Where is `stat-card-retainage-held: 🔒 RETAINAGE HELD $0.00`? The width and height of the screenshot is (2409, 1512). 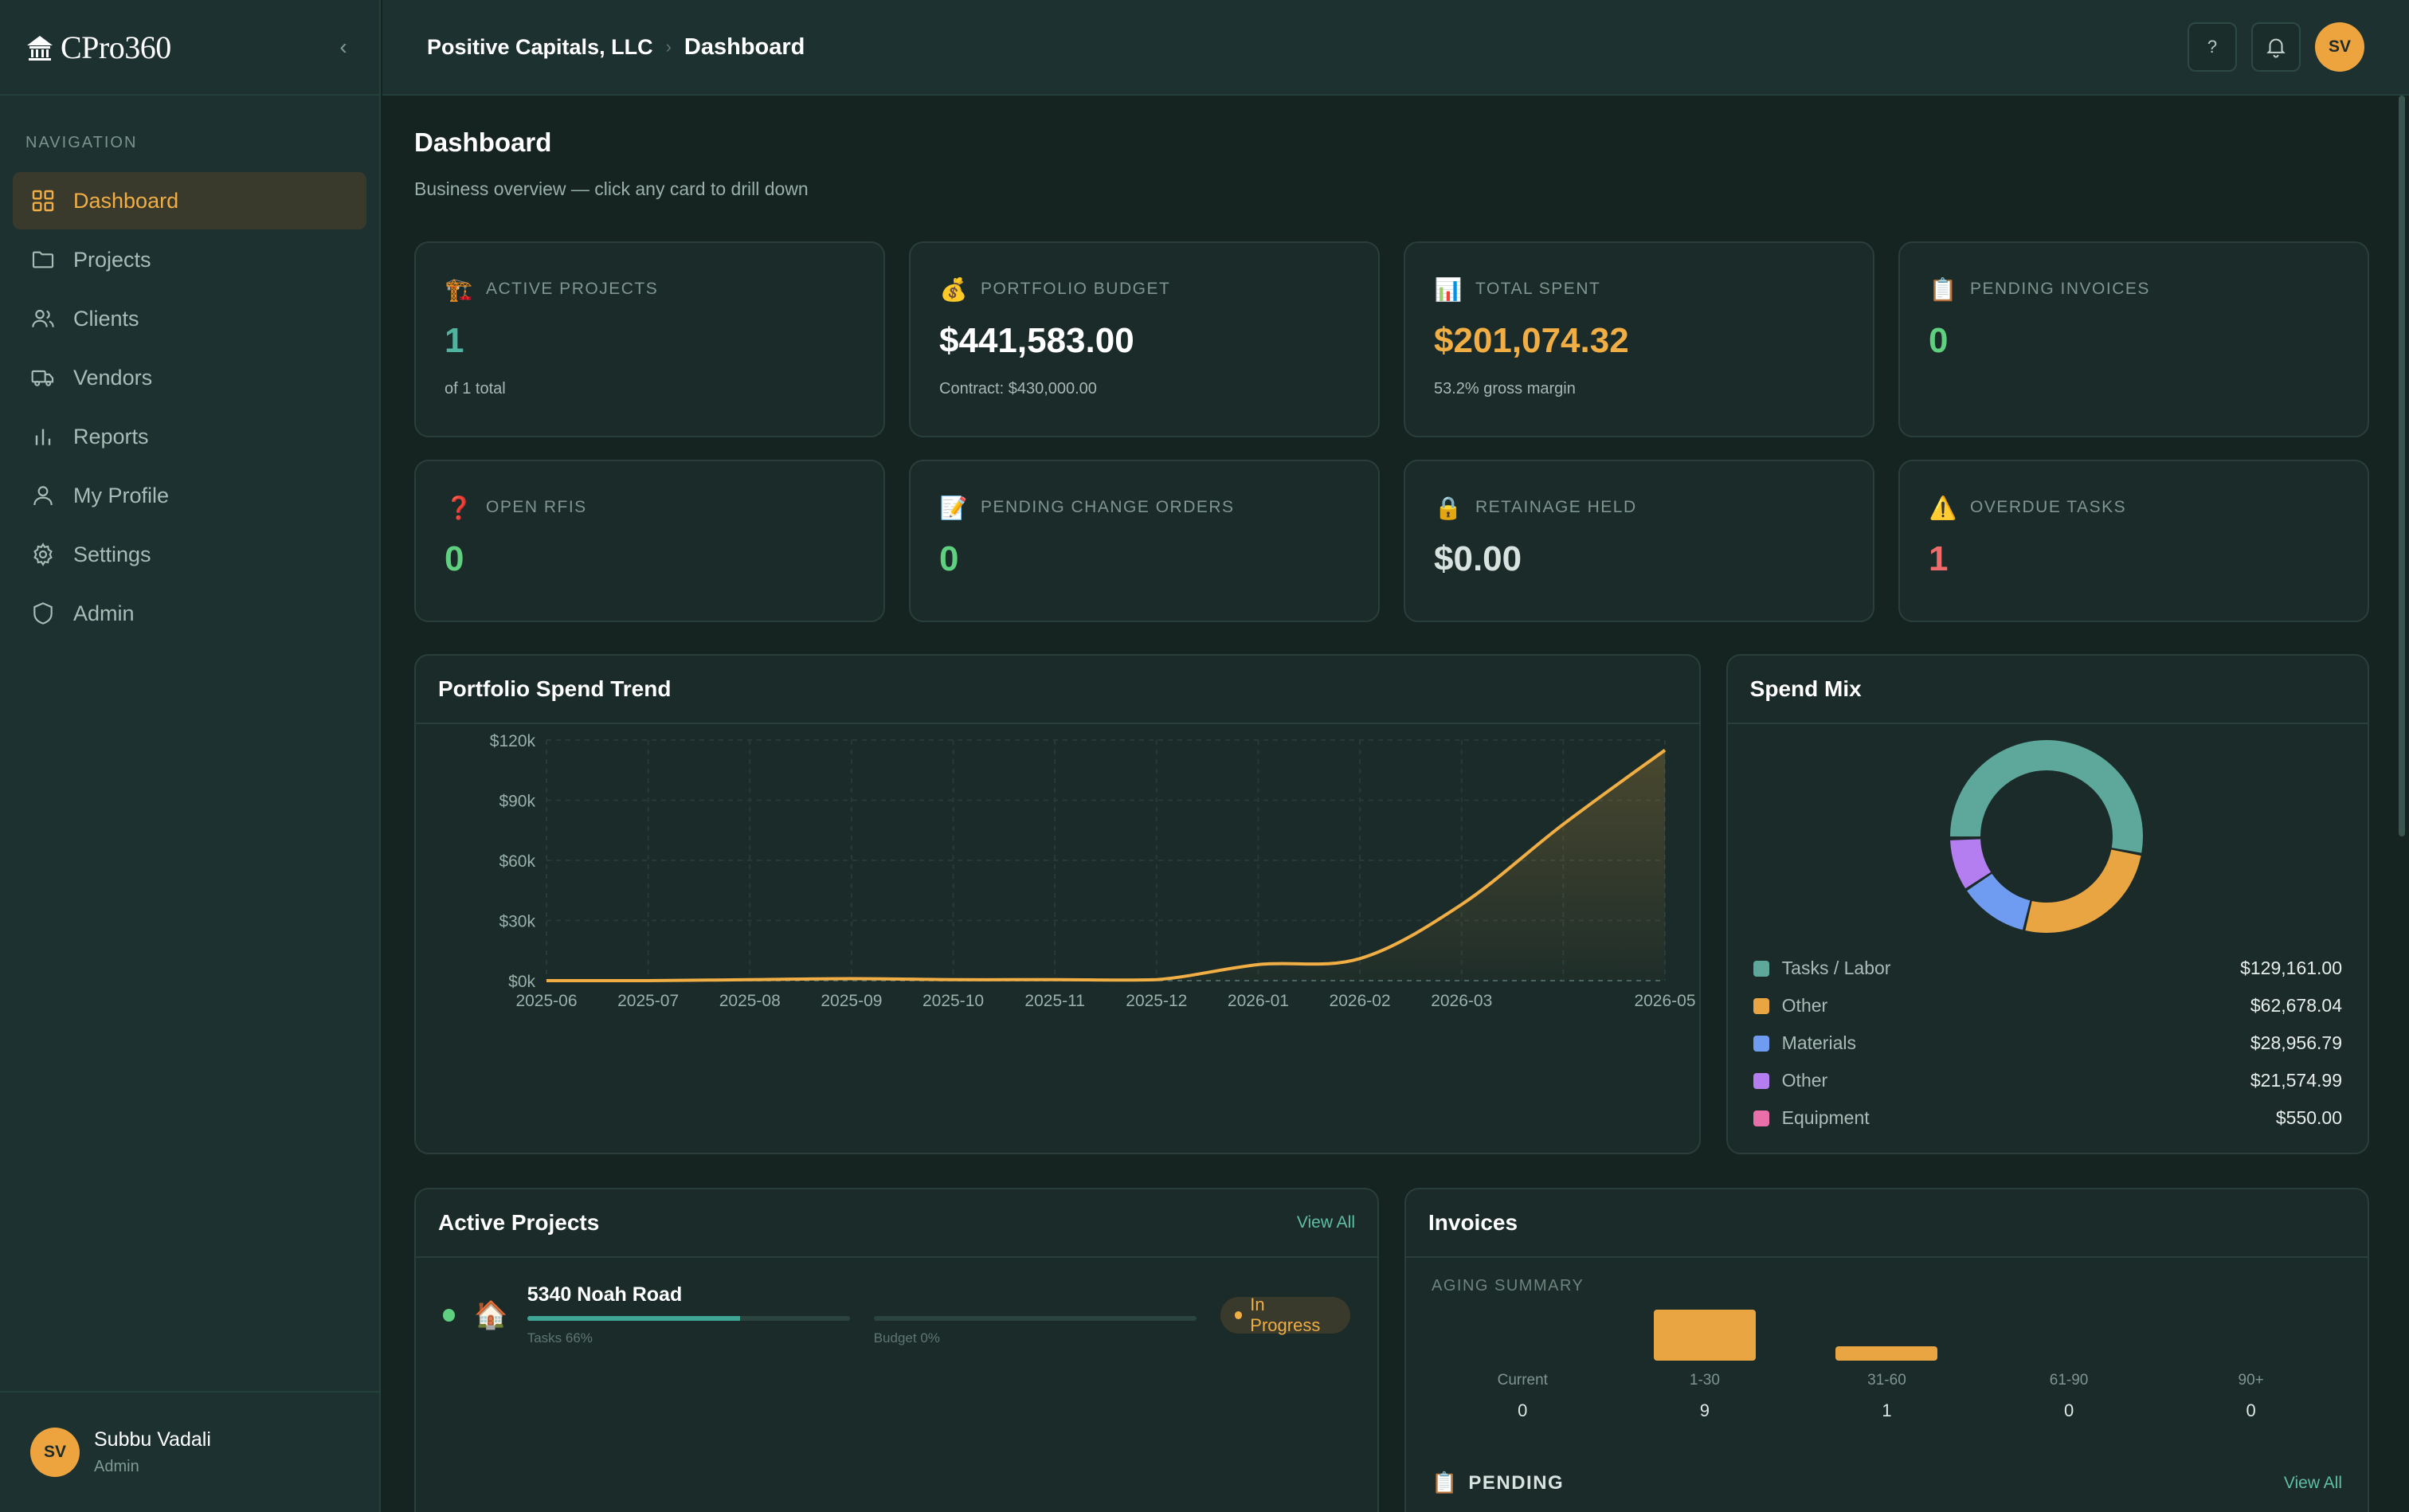
stat-card-retainage-held: 🔒 RETAINAGE HELD $0.00 is located at coordinates (1639, 541).